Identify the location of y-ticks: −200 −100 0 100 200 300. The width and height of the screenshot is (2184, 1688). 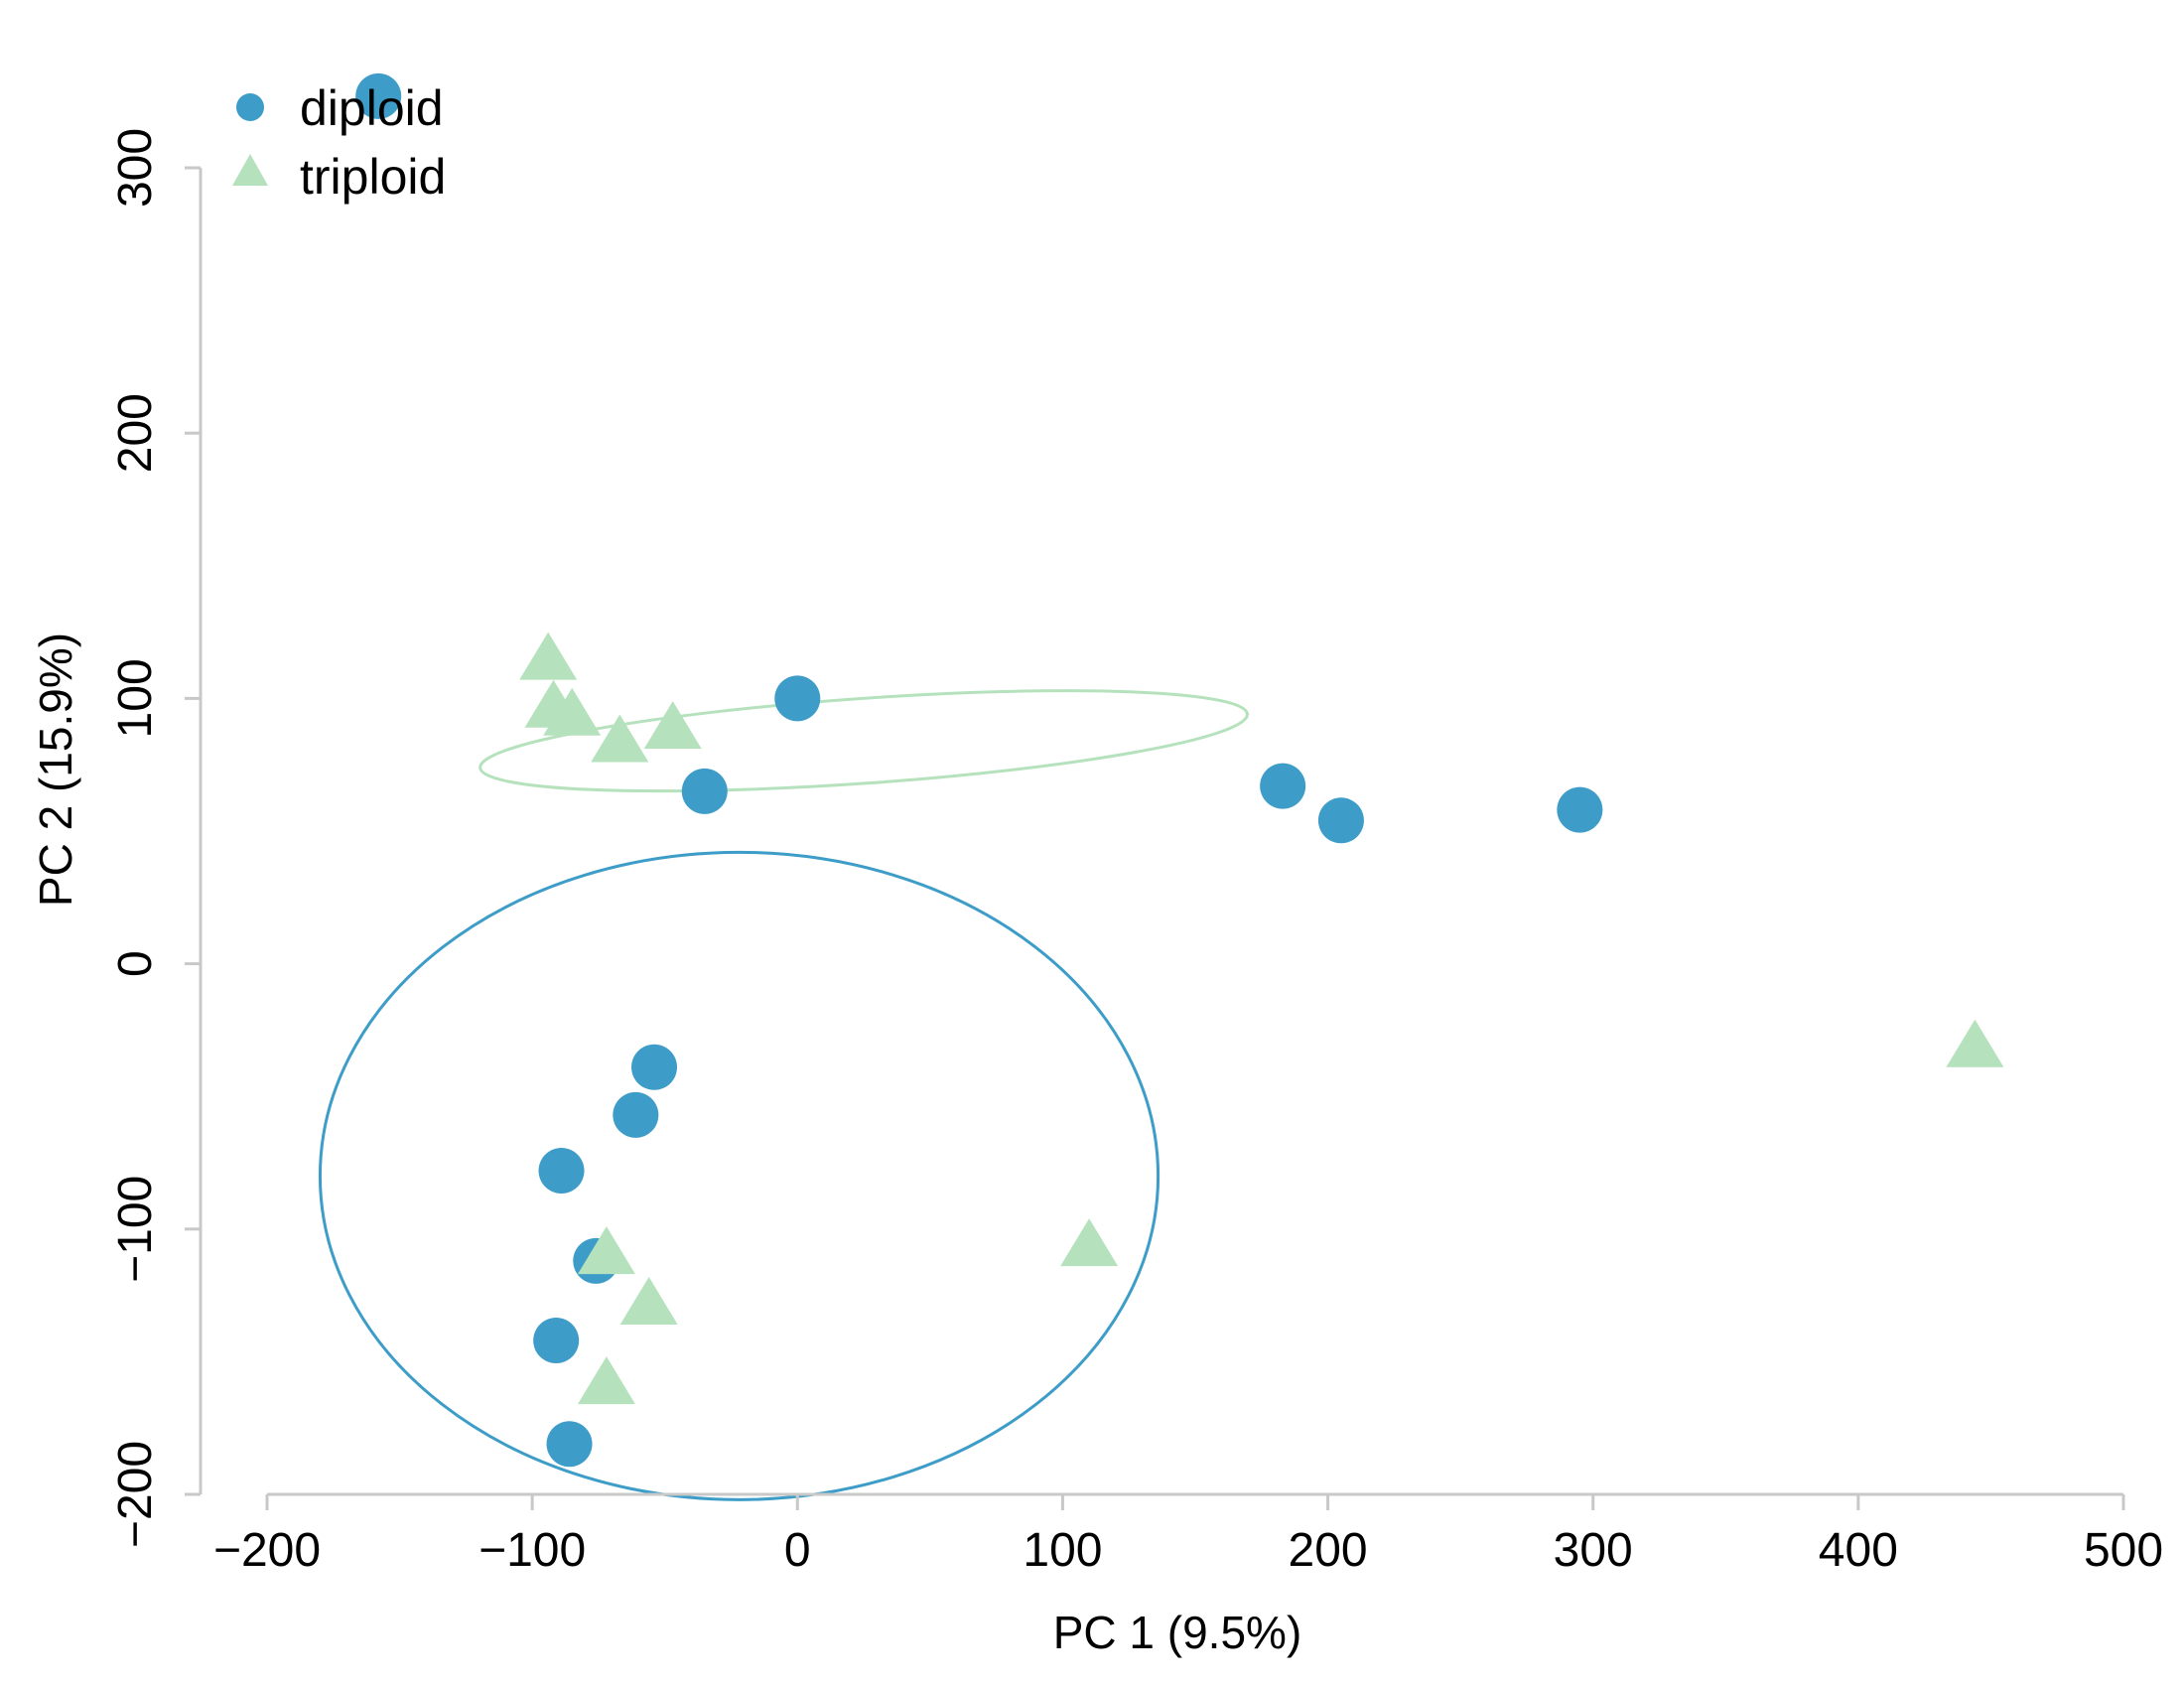
(155, 838).